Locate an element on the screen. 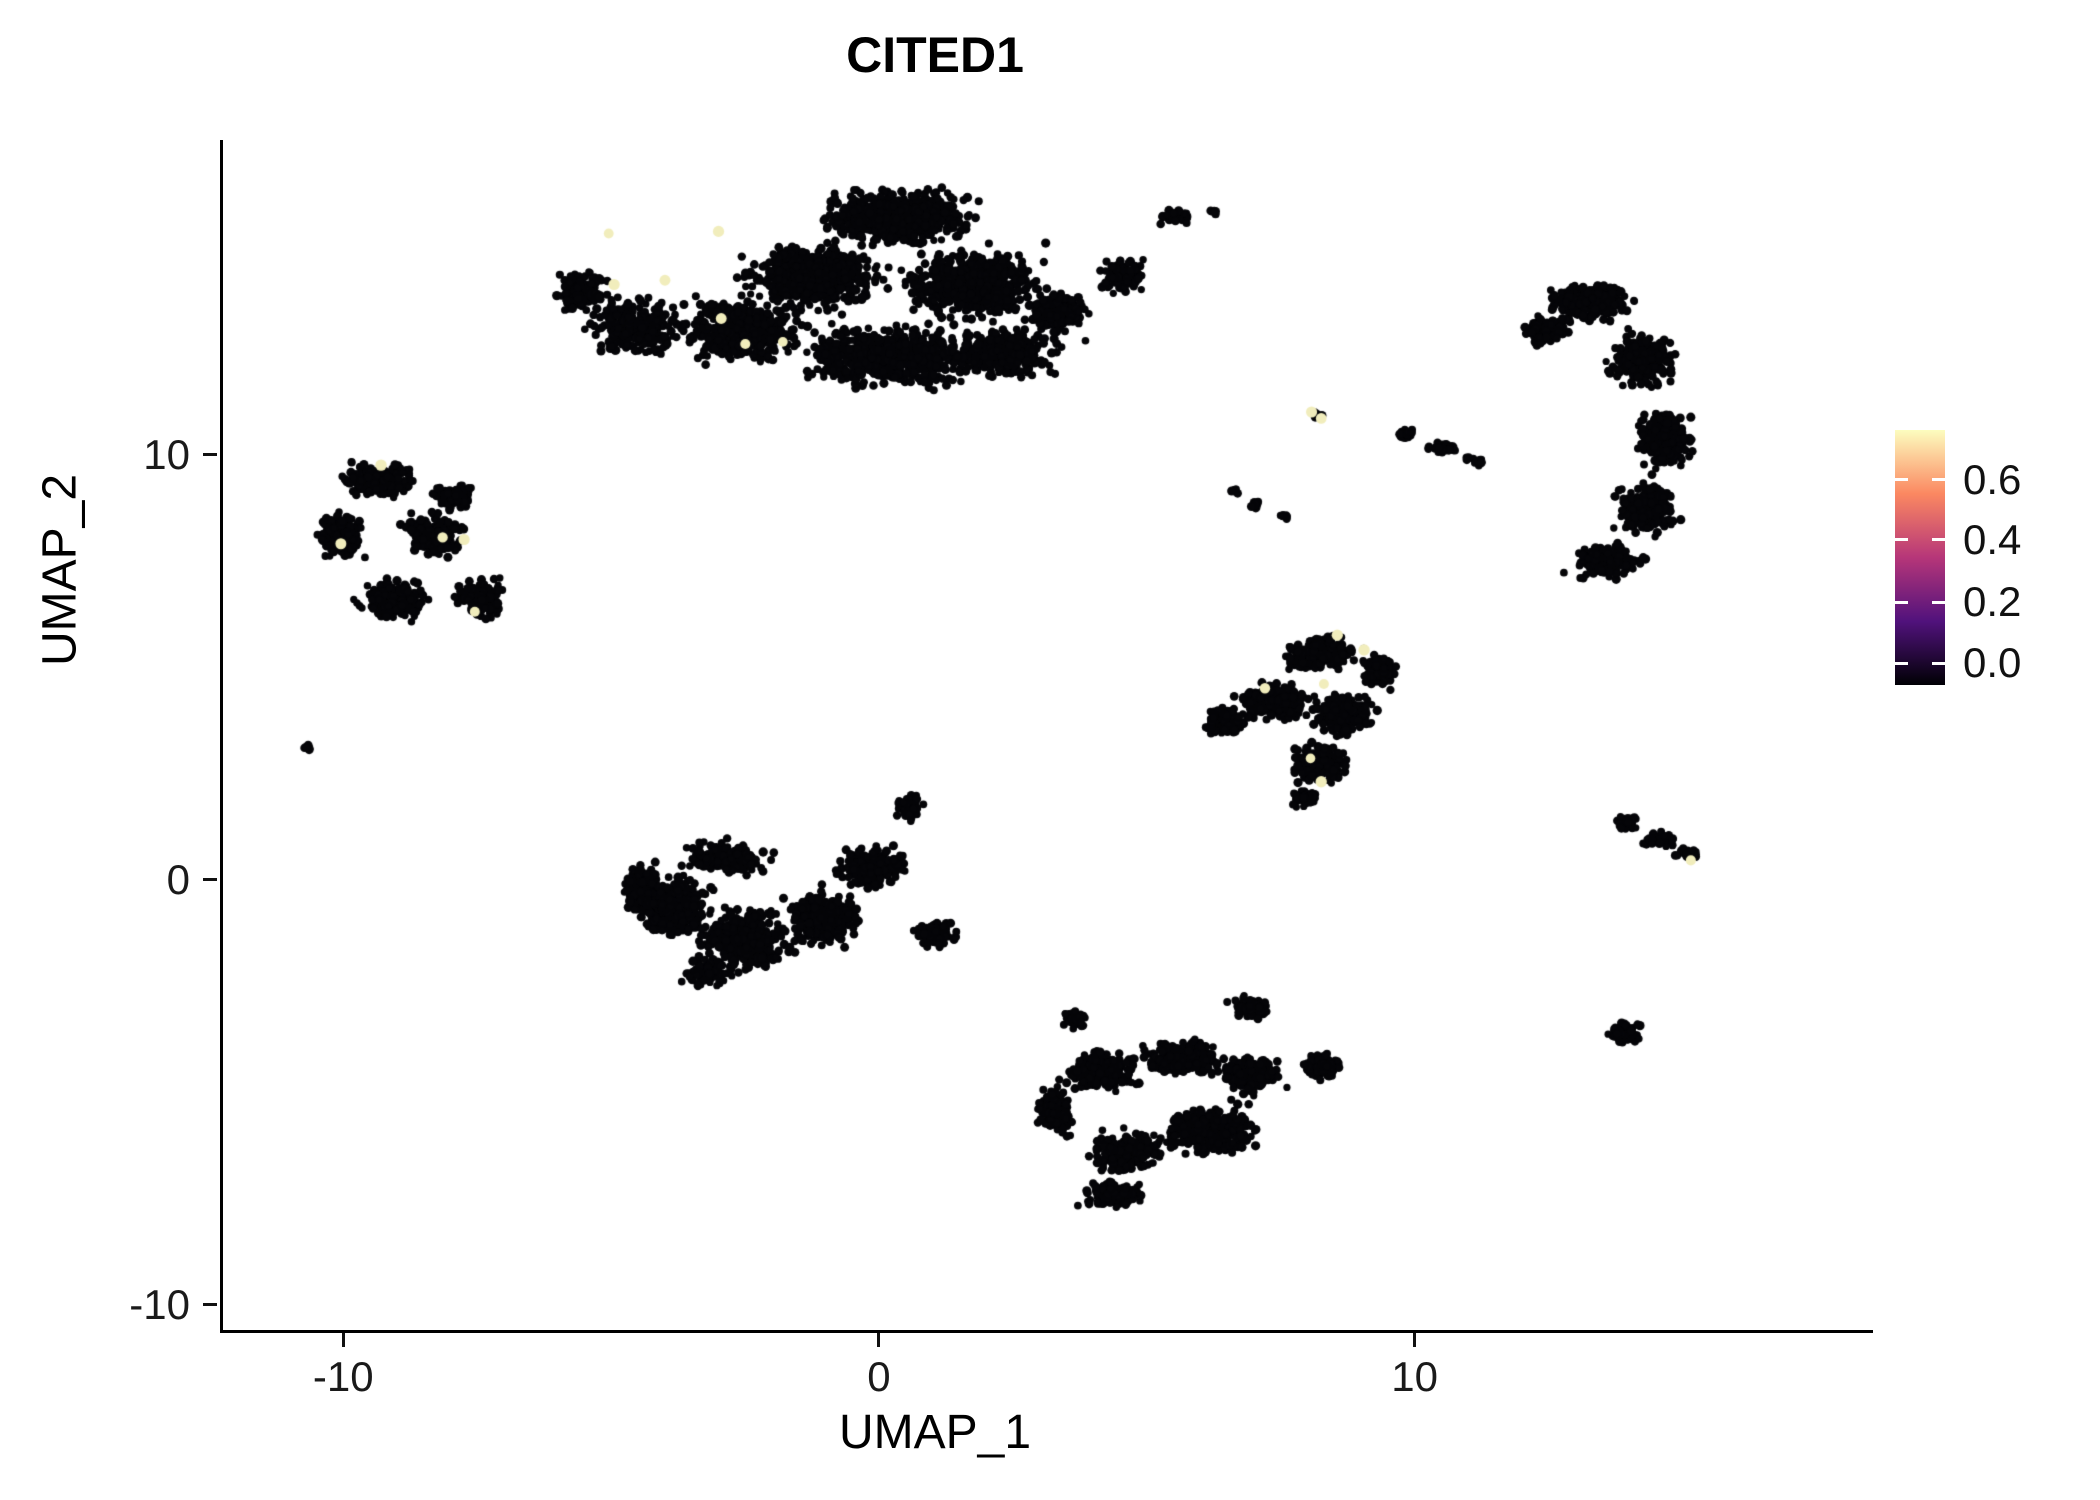 This screenshot has width=2100, height=1500. x-tick-label: -10 is located at coordinates (343, 1376).